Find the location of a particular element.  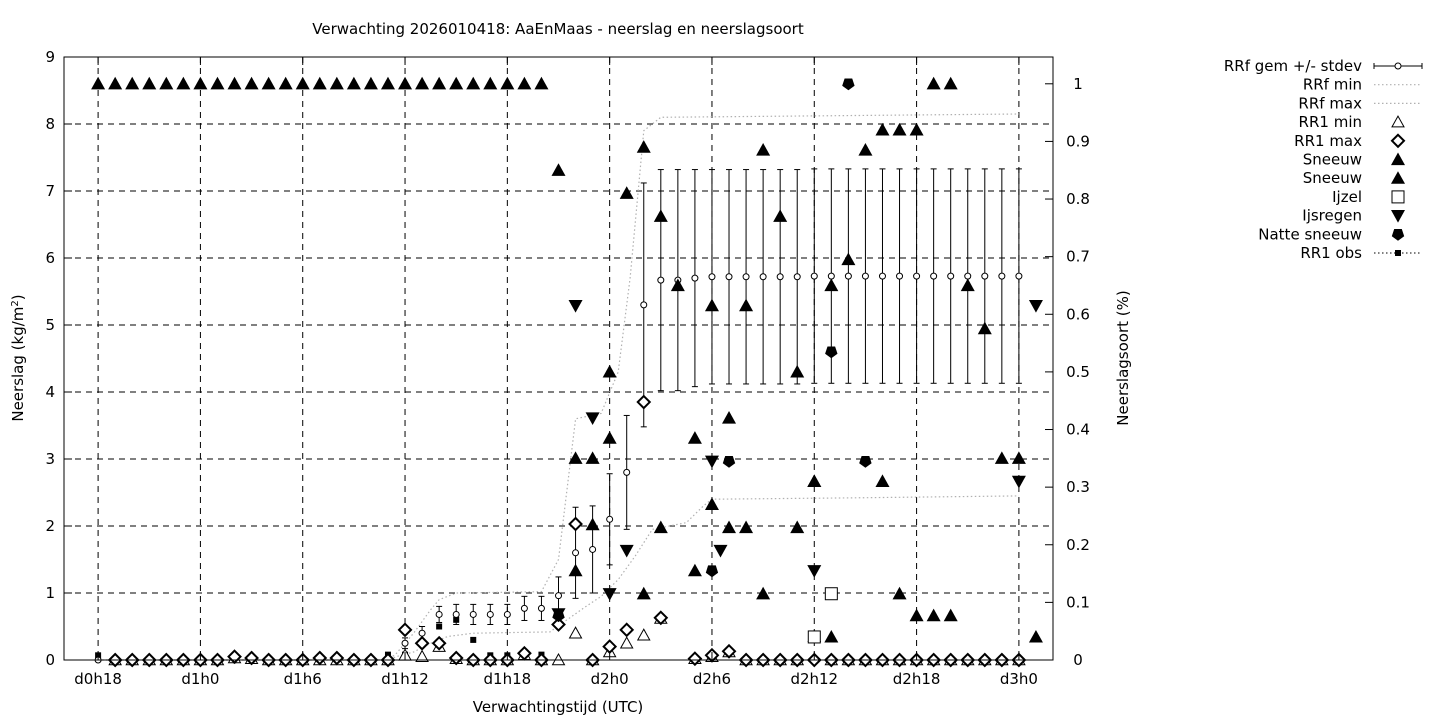

rrf-min-line is located at coordinates (558, 578).